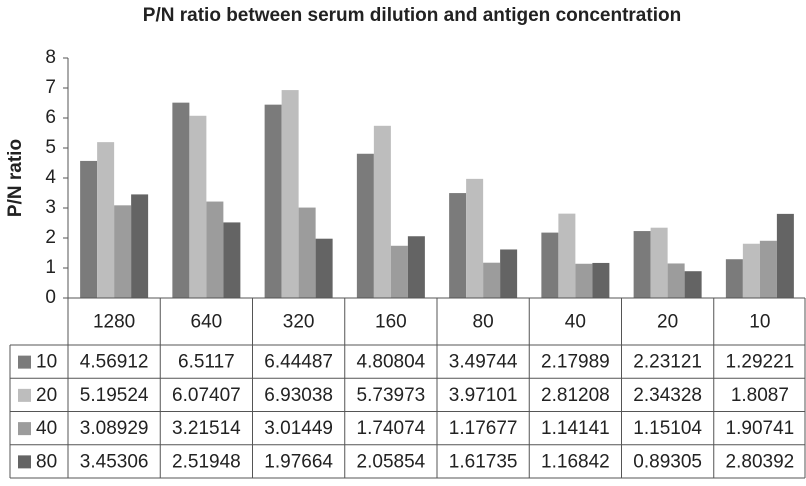 The height and width of the screenshot is (486, 806). What do you see at coordinates (298, 461) in the screenshot?
I see `table-cell: 1.97664` at bounding box center [298, 461].